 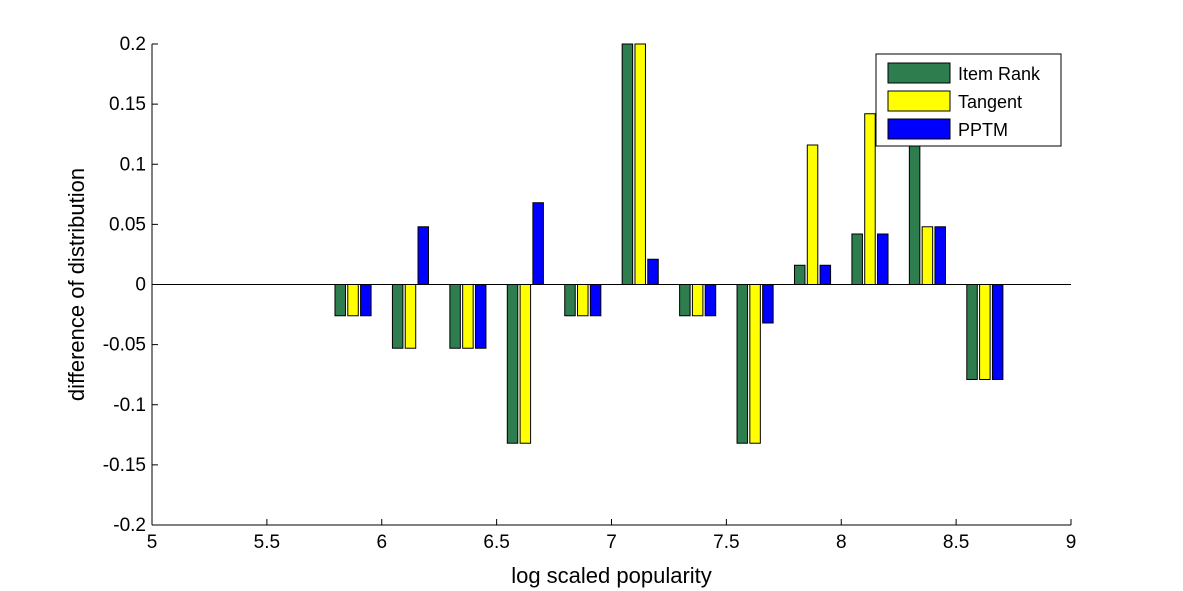 What do you see at coordinates (990, 102) in the screenshot?
I see `legend-label: Tangent` at bounding box center [990, 102].